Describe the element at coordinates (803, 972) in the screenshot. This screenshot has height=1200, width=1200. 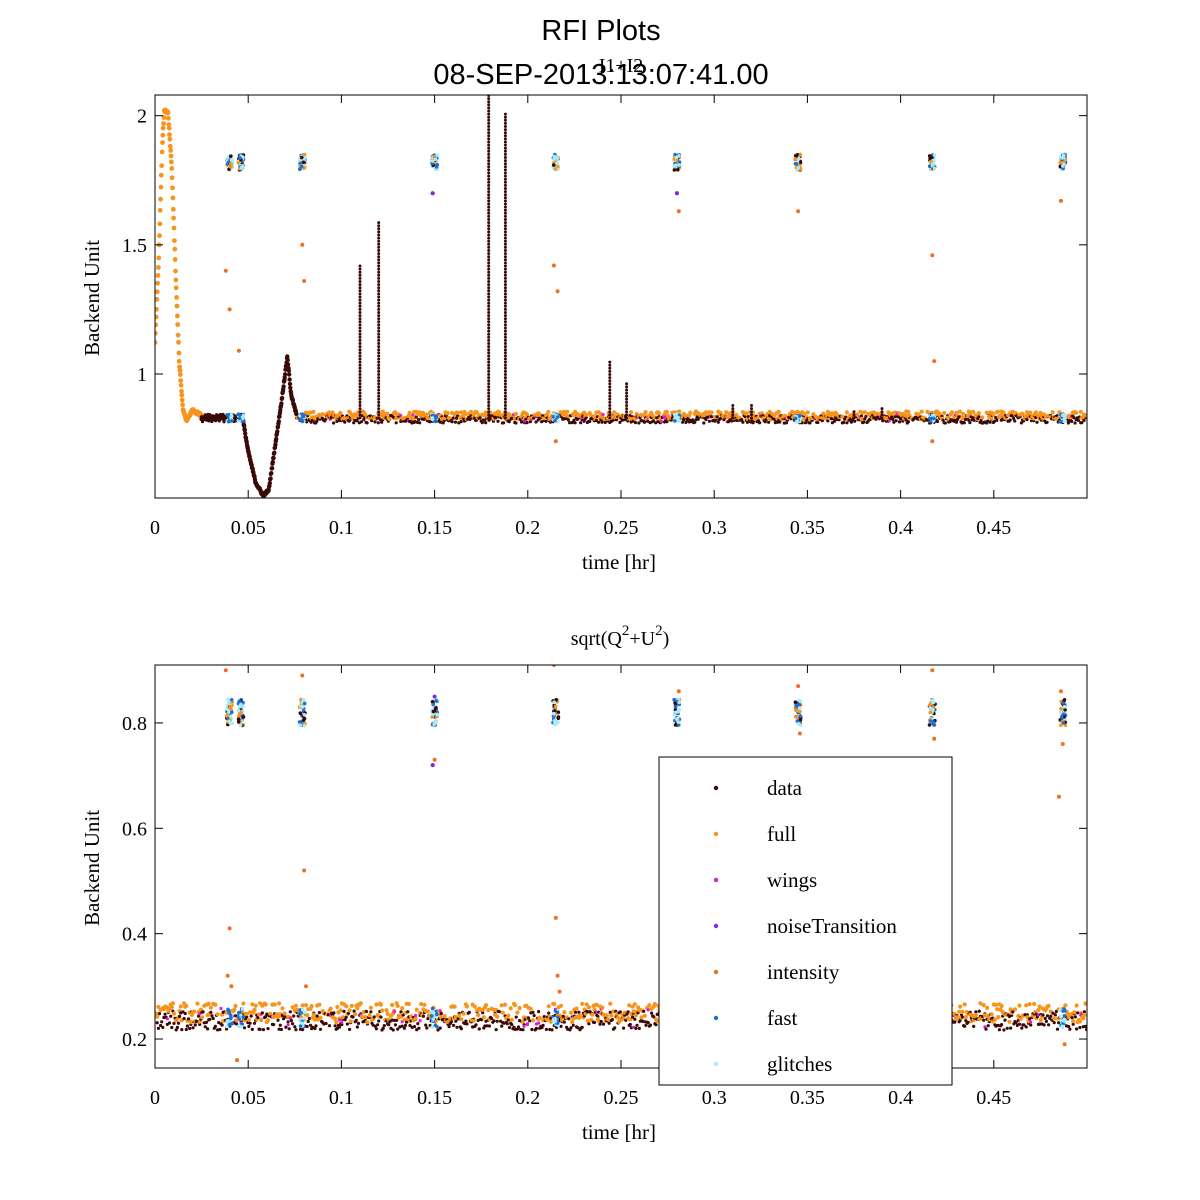
I see `legend-label: intensity` at that location.